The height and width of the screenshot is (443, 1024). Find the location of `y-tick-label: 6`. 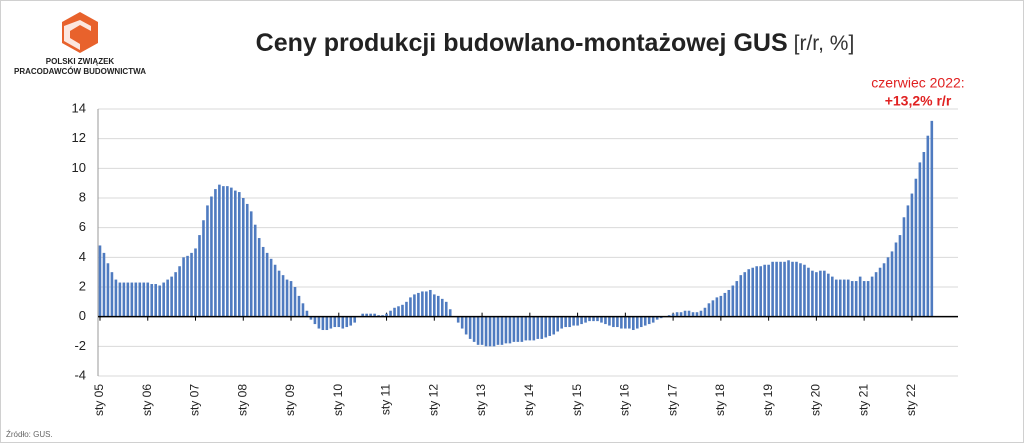

y-tick-label: 6 is located at coordinates (82, 226).